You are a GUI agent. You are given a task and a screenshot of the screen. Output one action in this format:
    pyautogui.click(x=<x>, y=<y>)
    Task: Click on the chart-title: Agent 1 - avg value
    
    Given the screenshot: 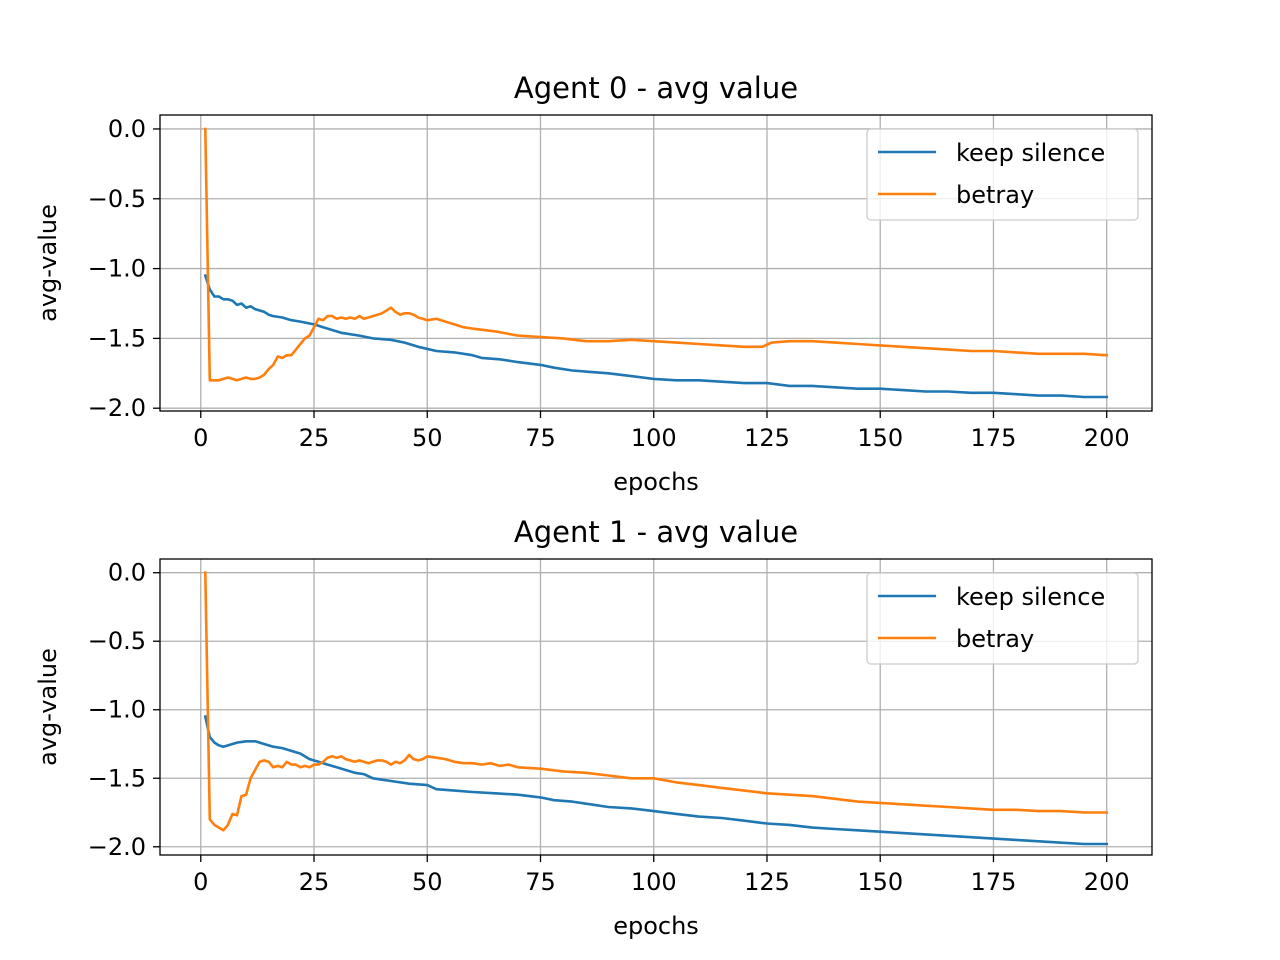 What is the action you would take?
    pyautogui.click(x=656, y=532)
    